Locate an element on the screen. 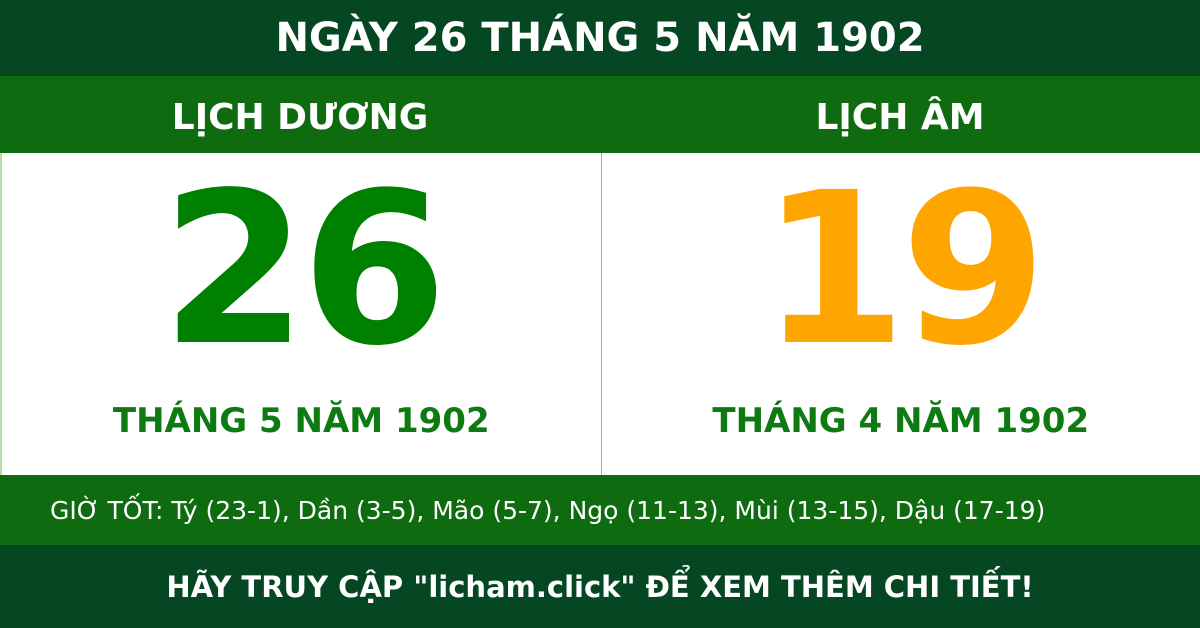 This screenshot has height=628, width=1200. lunar-day: 19 is located at coordinates (903, 269).